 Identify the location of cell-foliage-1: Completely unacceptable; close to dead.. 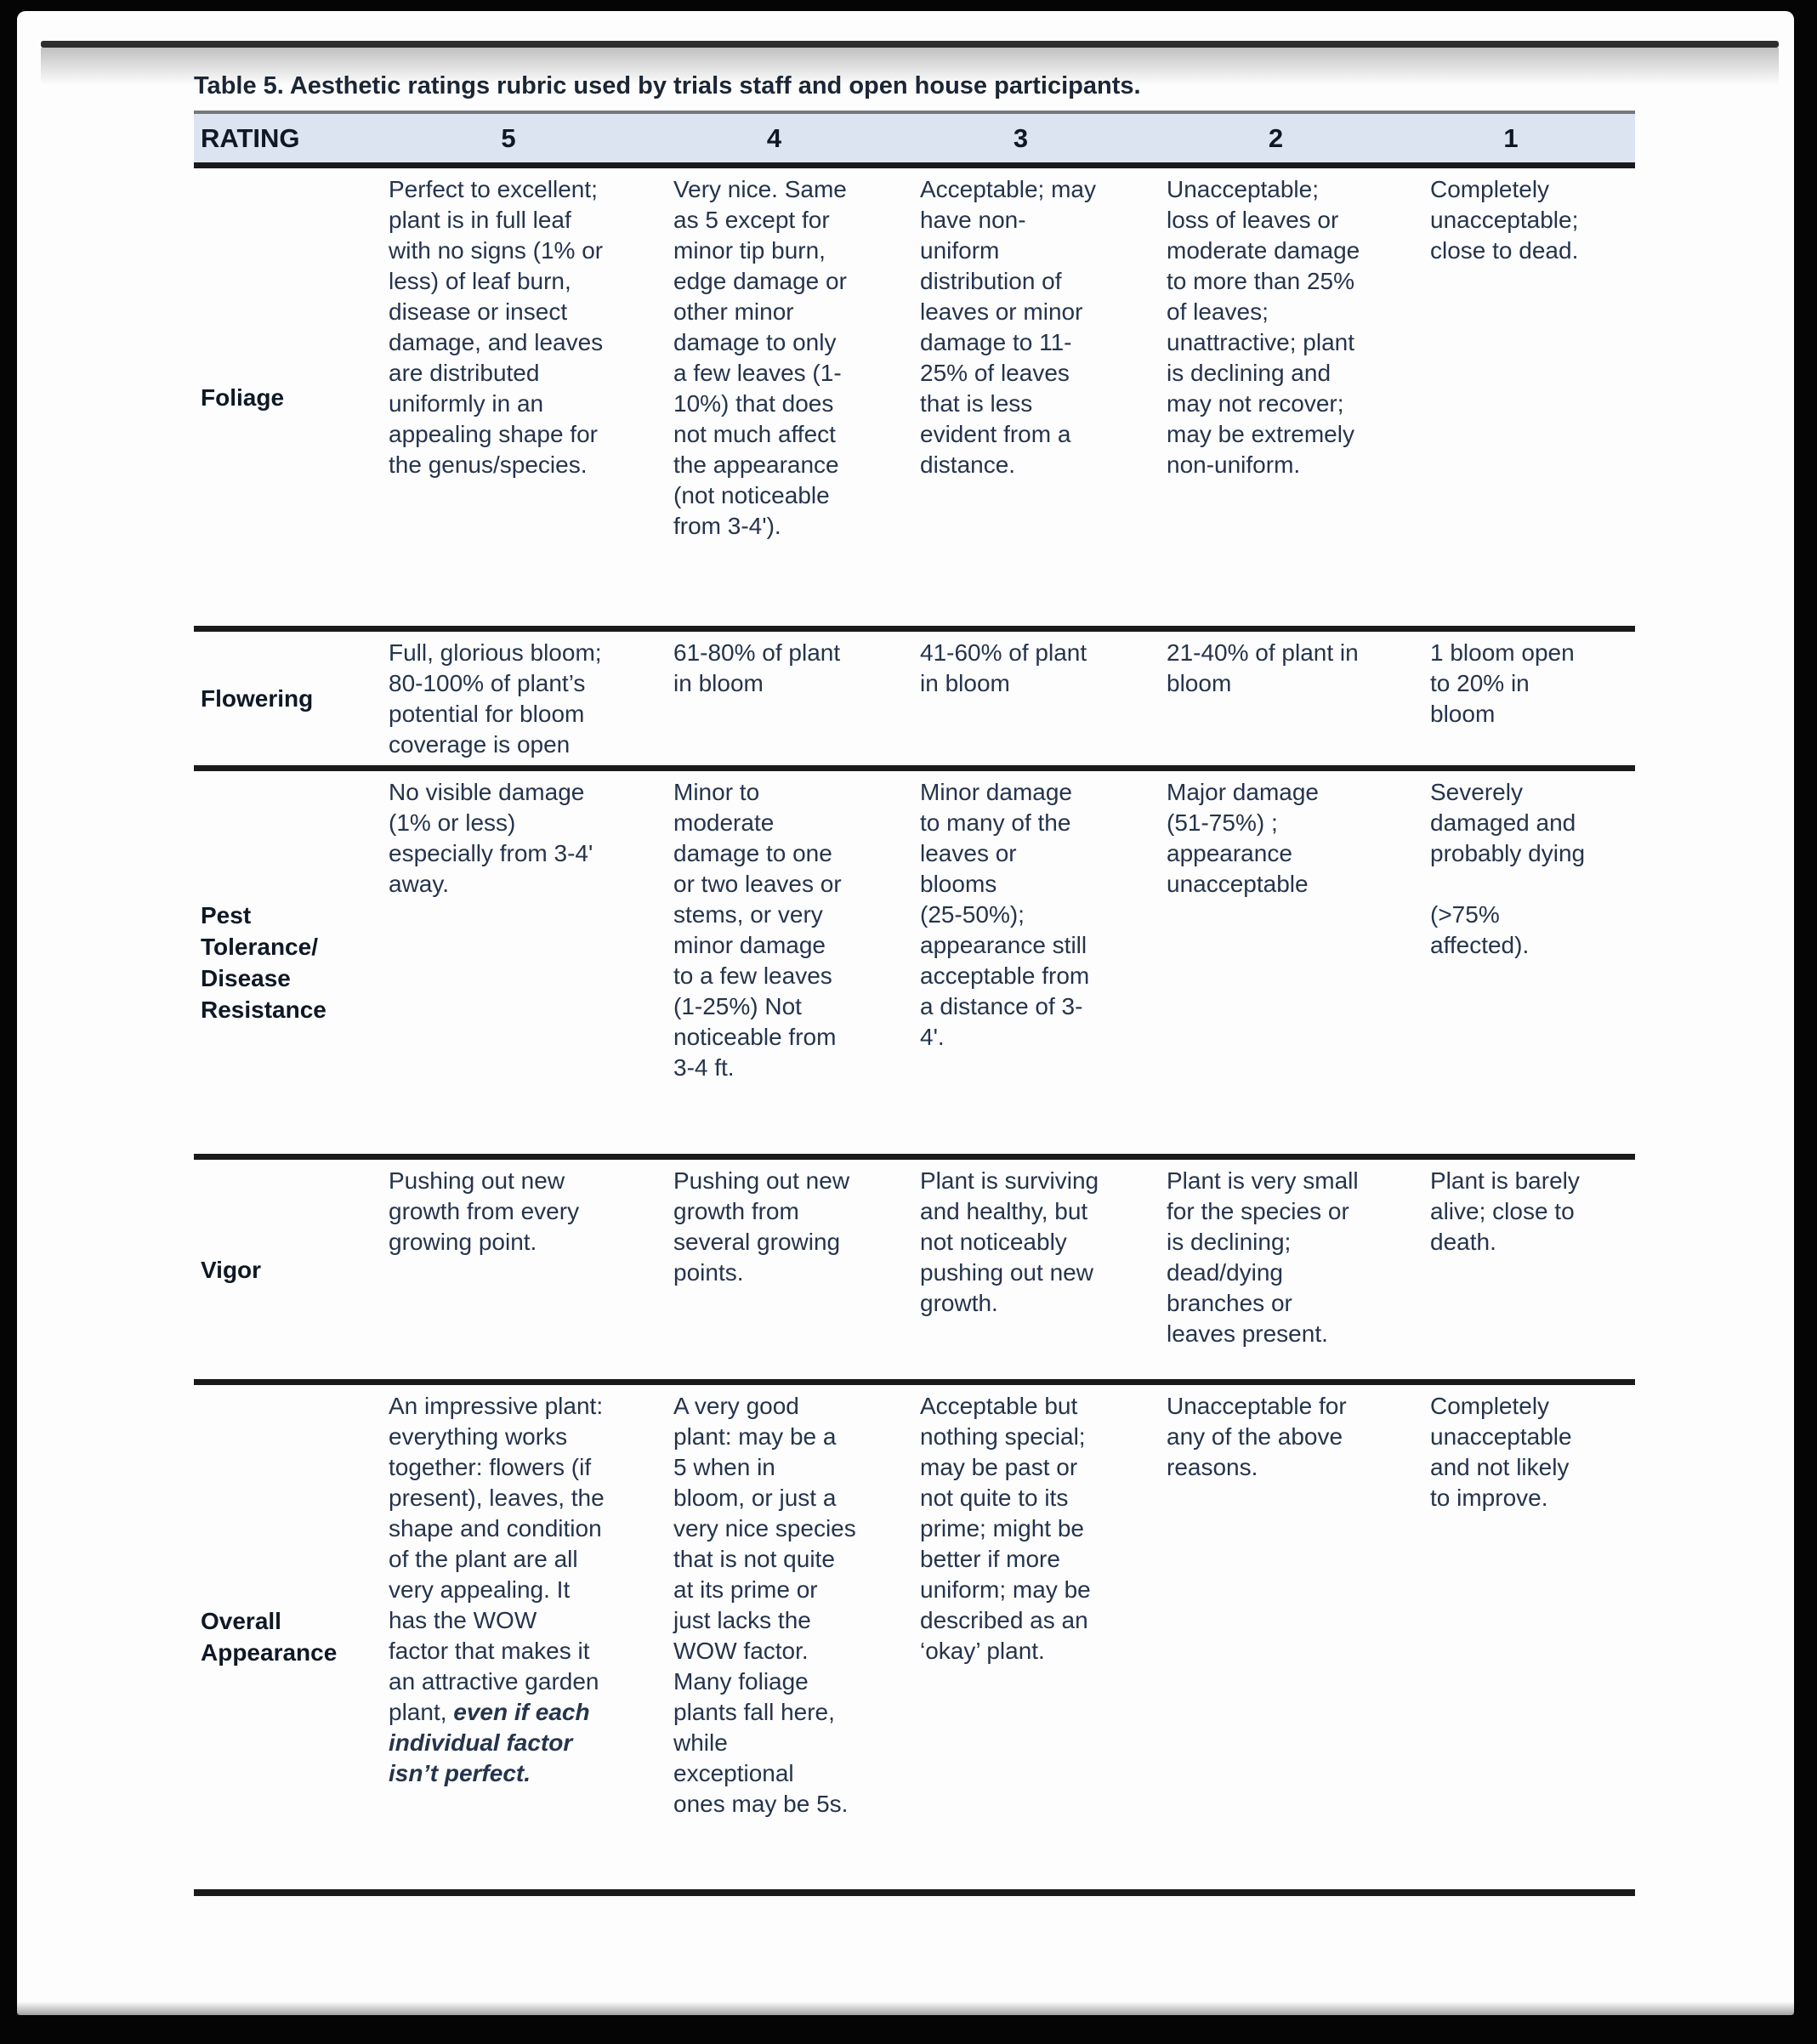
(1504, 220).